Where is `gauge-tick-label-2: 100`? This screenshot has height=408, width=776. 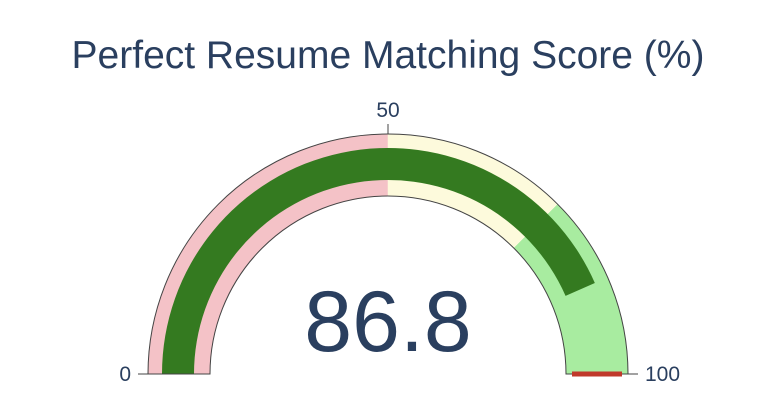 gauge-tick-label-2: 100 is located at coordinates (662, 374).